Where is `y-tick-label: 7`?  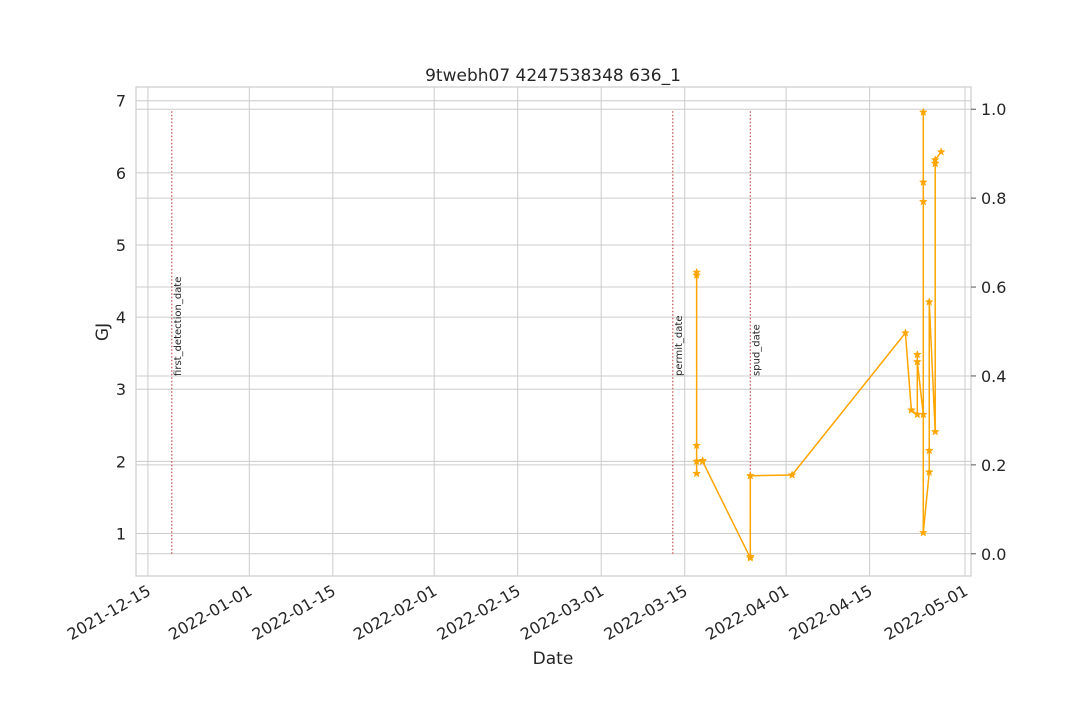
y-tick-label: 7 is located at coordinates (121, 101).